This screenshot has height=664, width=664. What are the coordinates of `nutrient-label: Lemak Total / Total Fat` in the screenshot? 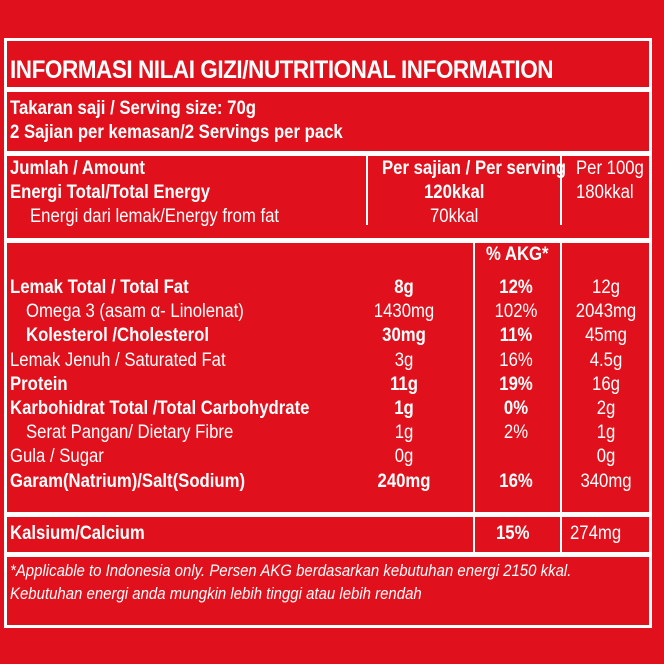 It's located at (99, 287).